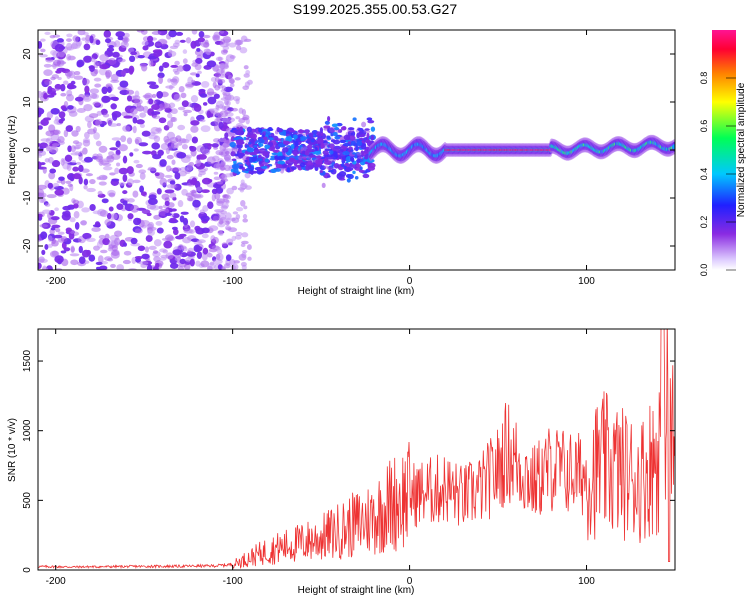 The image size is (750, 600). Describe the element at coordinates (56, 581) in the screenshot. I see `x-tick-label: -200` at that location.